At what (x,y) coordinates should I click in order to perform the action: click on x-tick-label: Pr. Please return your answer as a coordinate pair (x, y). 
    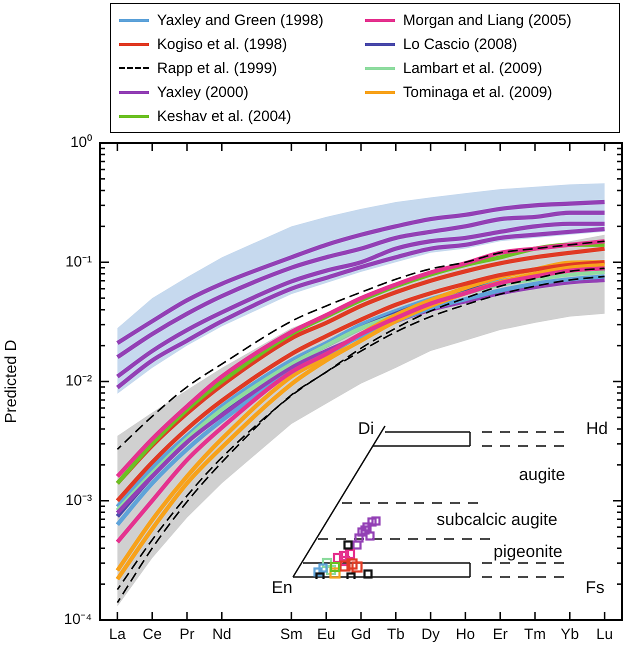
    Looking at the image, I should click on (187, 635).